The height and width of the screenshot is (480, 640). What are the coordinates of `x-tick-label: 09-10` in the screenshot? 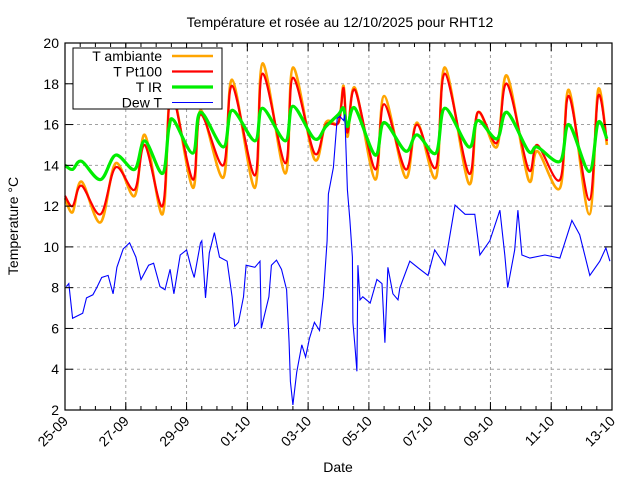 It's located at (478, 431).